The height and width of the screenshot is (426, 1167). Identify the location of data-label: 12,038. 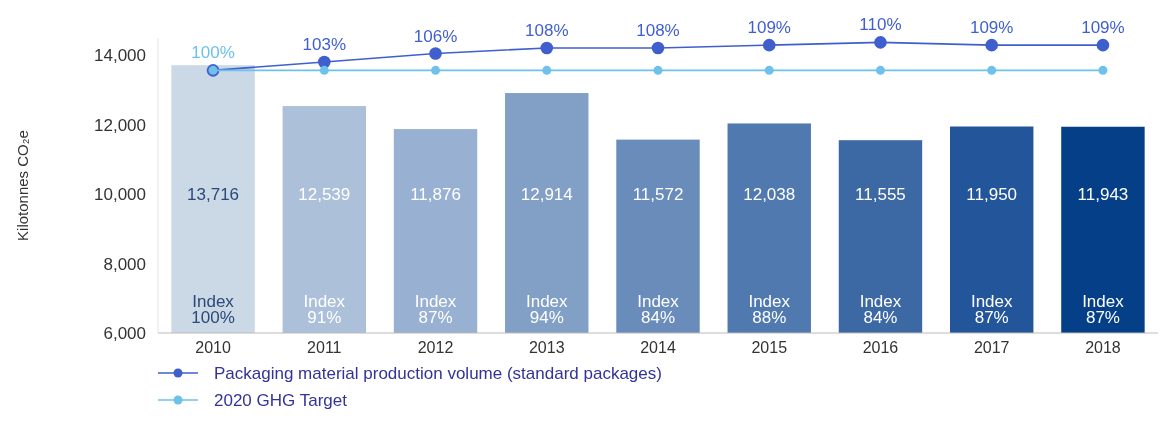
(769, 195).